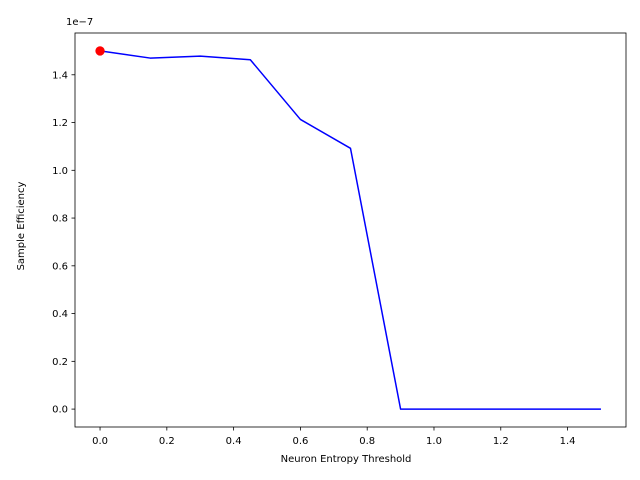 This screenshot has width=640, height=480. Describe the element at coordinates (60, 314) in the screenshot. I see `y-tick-label: 0.4` at that location.